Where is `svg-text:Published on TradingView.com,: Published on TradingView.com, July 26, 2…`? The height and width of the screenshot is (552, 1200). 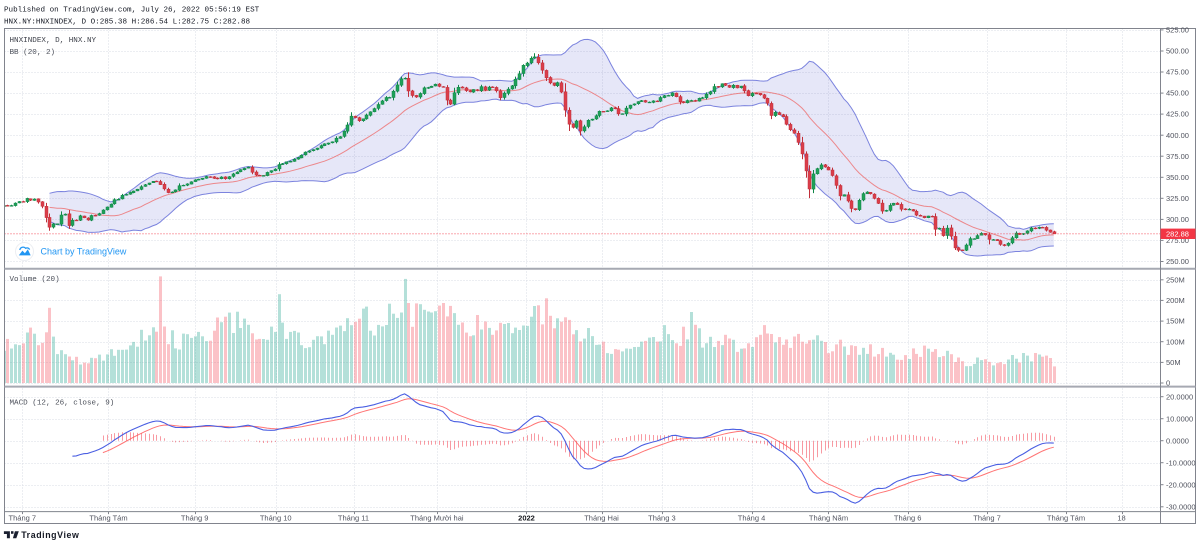
svg-text:Published on TradingView.com,: Published on TradingView.com, July 26, 2… is located at coordinates (132, 11).